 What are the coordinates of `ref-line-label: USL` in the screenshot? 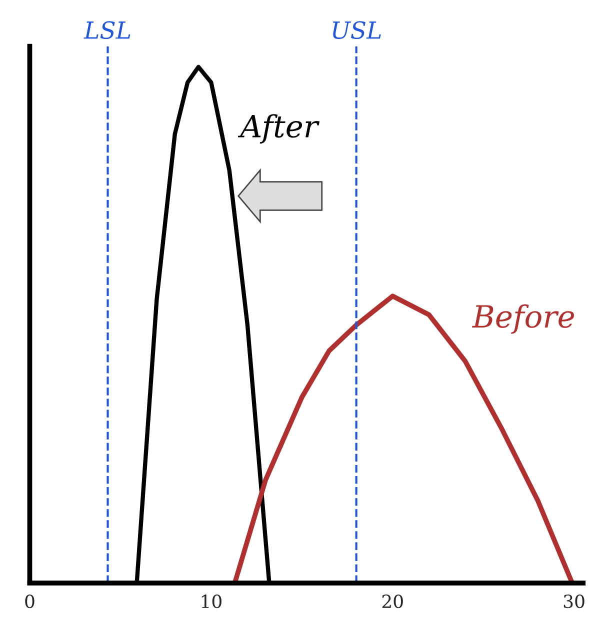 It's located at (357, 30).